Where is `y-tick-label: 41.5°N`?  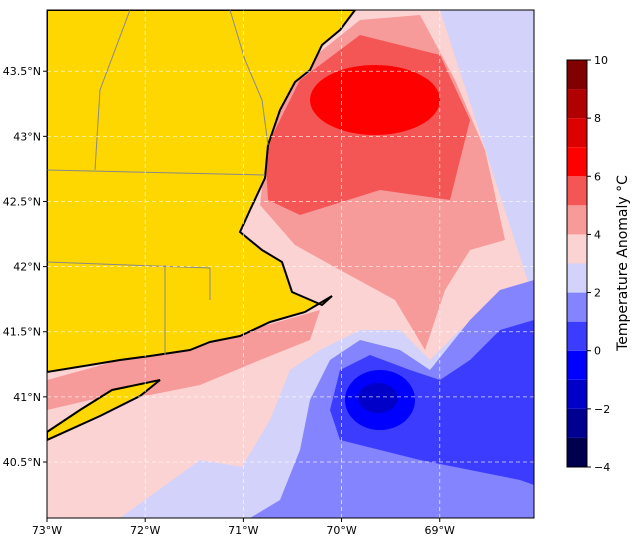 y-tick-label: 41.5°N is located at coordinates (22, 332).